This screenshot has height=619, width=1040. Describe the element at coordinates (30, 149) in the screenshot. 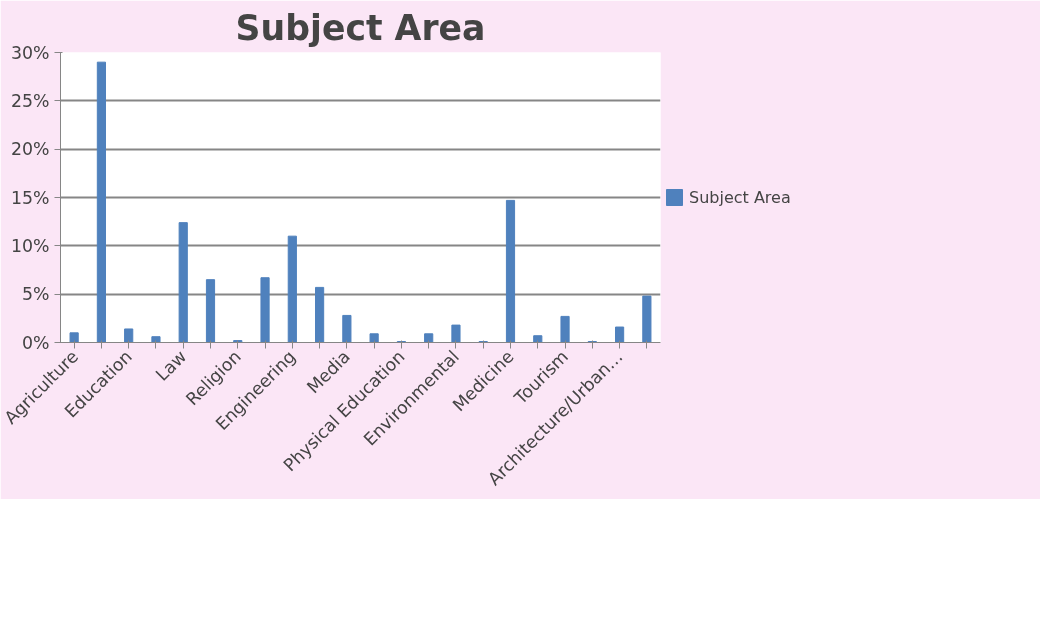

I see `y-tick-label: 20%` at that location.